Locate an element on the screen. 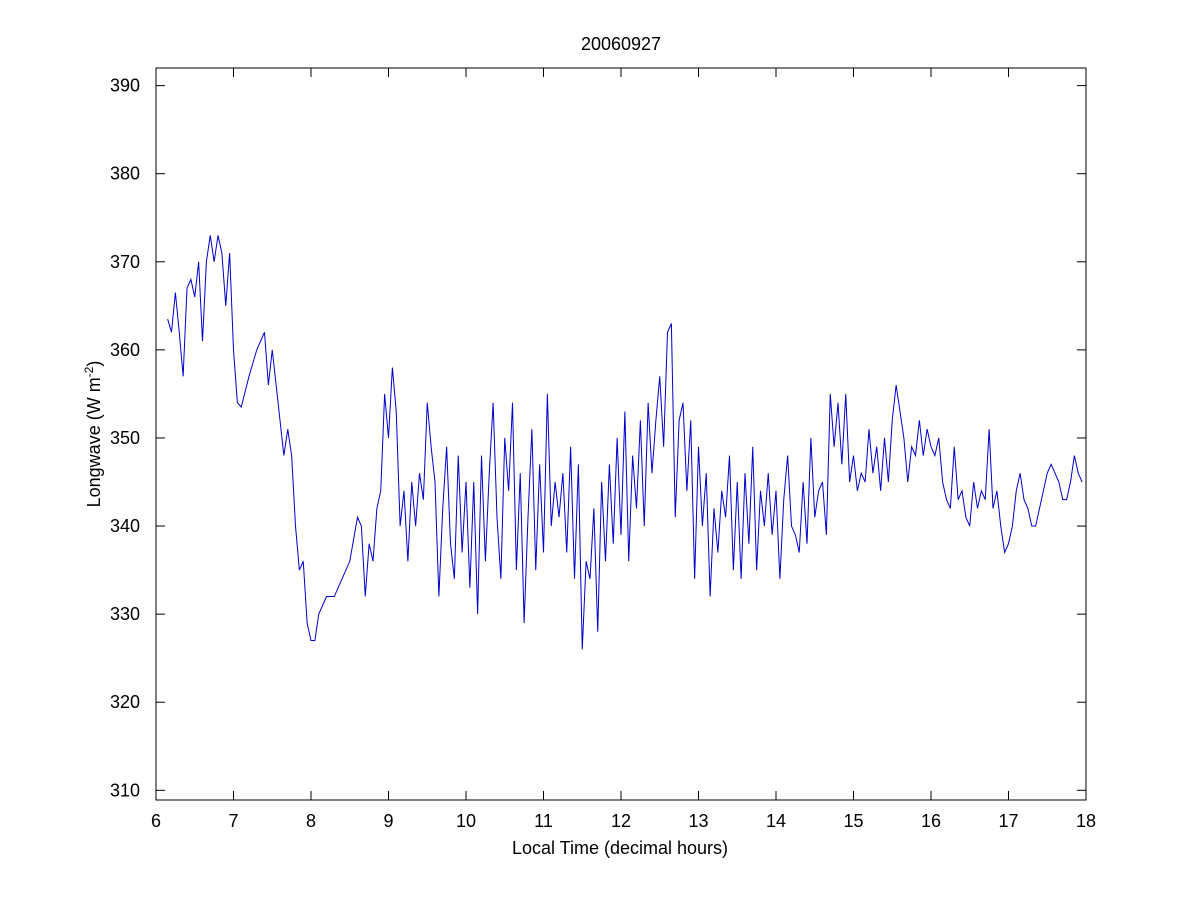 The height and width of the screenshot is (900, 1200). y-label-end: ) is located at coordinates (94, 364).